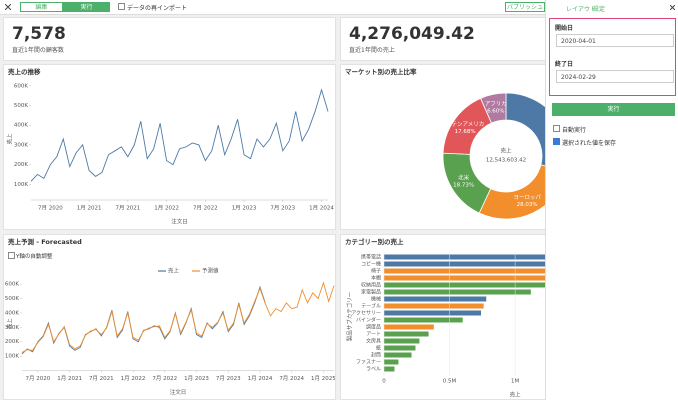 The width and height of the screenshot is (678, 400). Describe the element at coordinates (174, 271) in the screenshot. I see `legend-label: 売上` at that location.